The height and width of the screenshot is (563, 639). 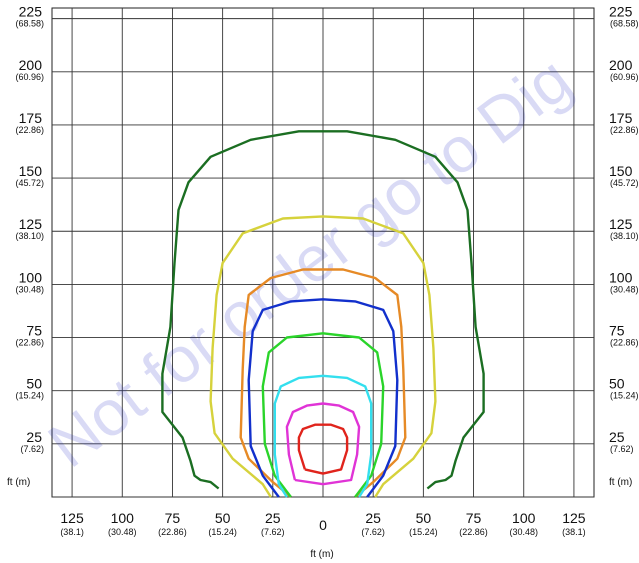 I want to click on y-tick-label-right: 125, so click(x=621, y=224).